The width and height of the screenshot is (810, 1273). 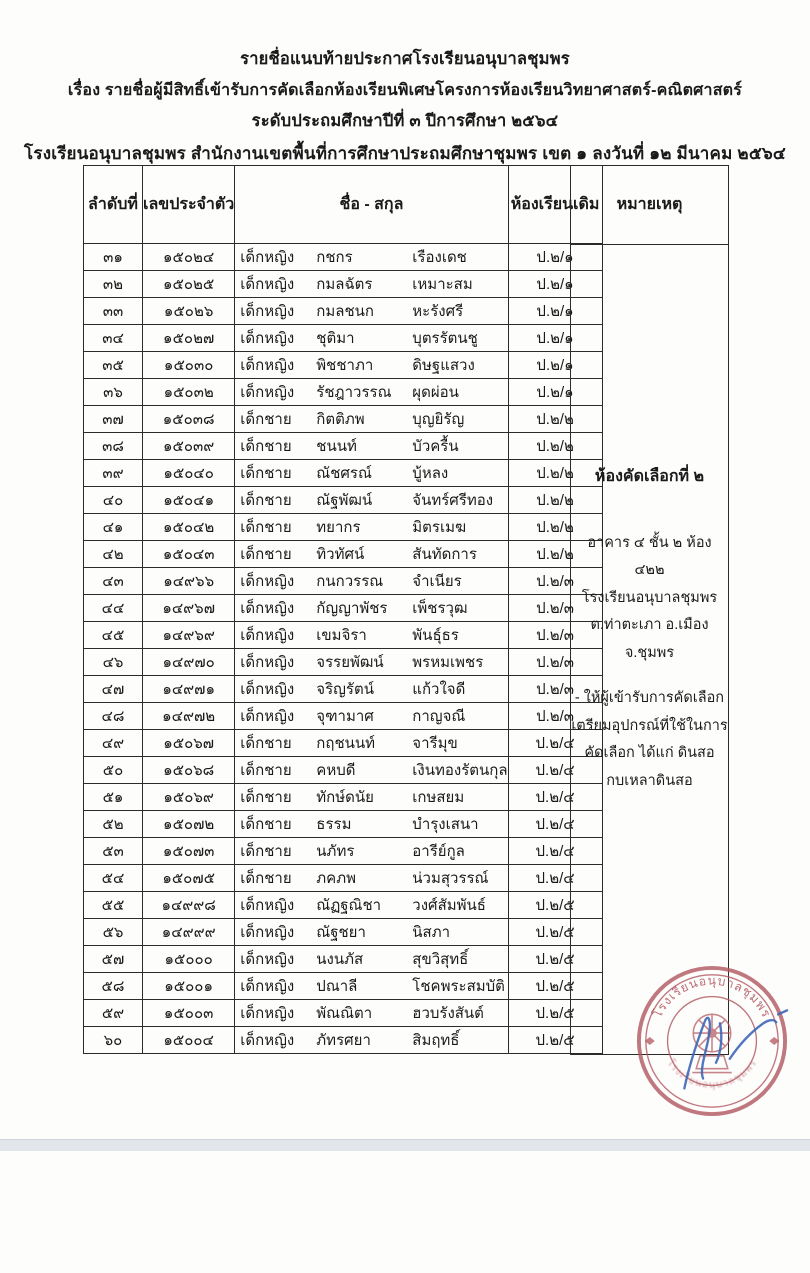 I want to click on row-number: ๖๐, so click(x=113, y=1040).